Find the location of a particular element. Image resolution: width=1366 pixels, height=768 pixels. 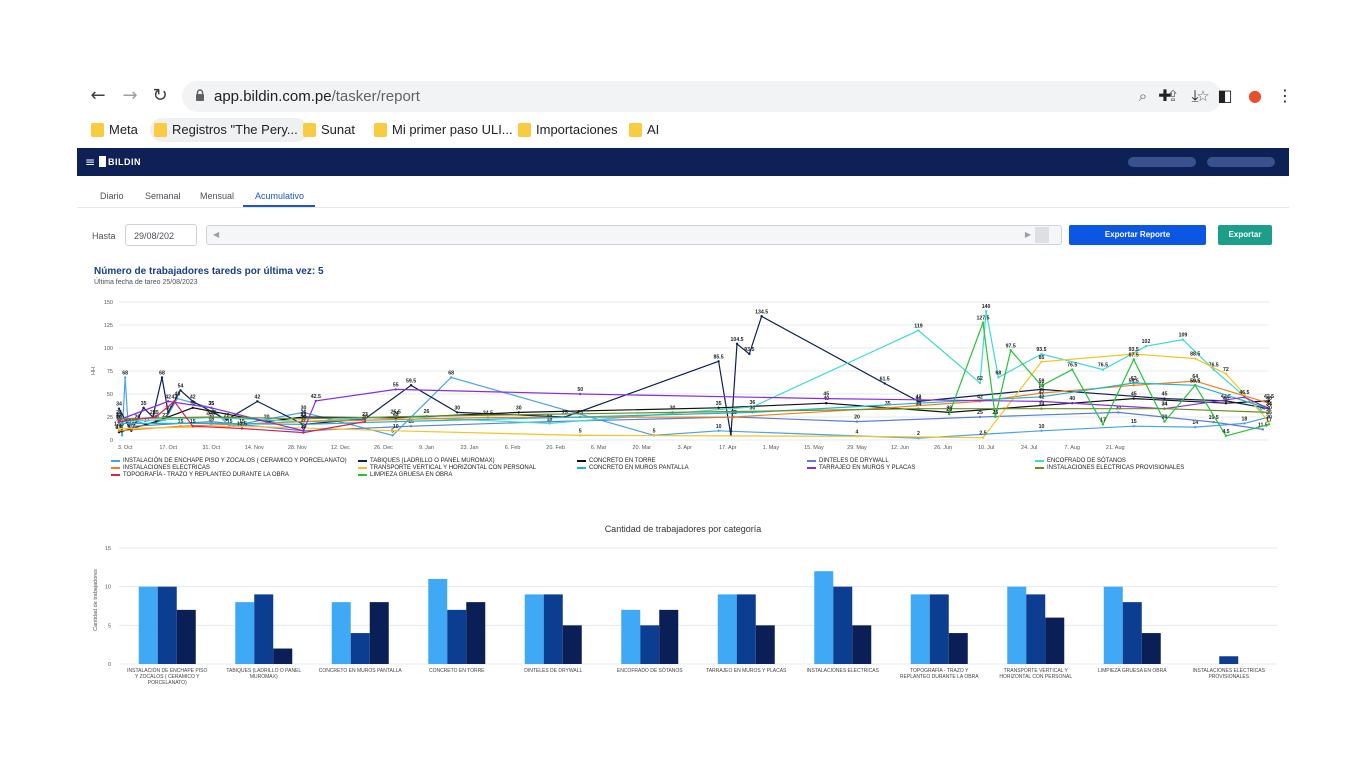

zoom-icon: ⌕ is located at coordinates (1143, 96).